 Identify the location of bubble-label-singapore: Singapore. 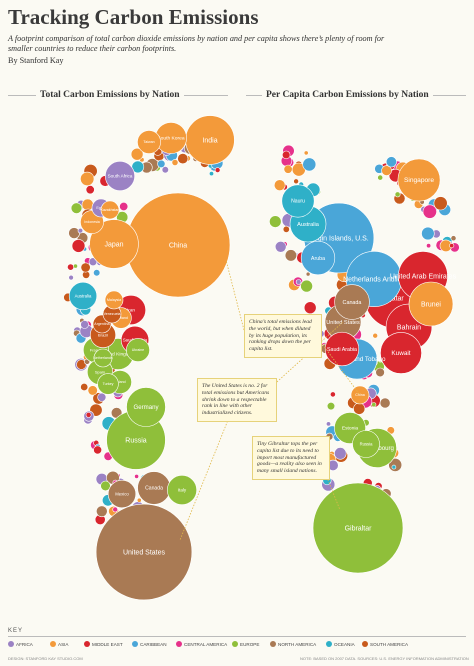
(419, 180).